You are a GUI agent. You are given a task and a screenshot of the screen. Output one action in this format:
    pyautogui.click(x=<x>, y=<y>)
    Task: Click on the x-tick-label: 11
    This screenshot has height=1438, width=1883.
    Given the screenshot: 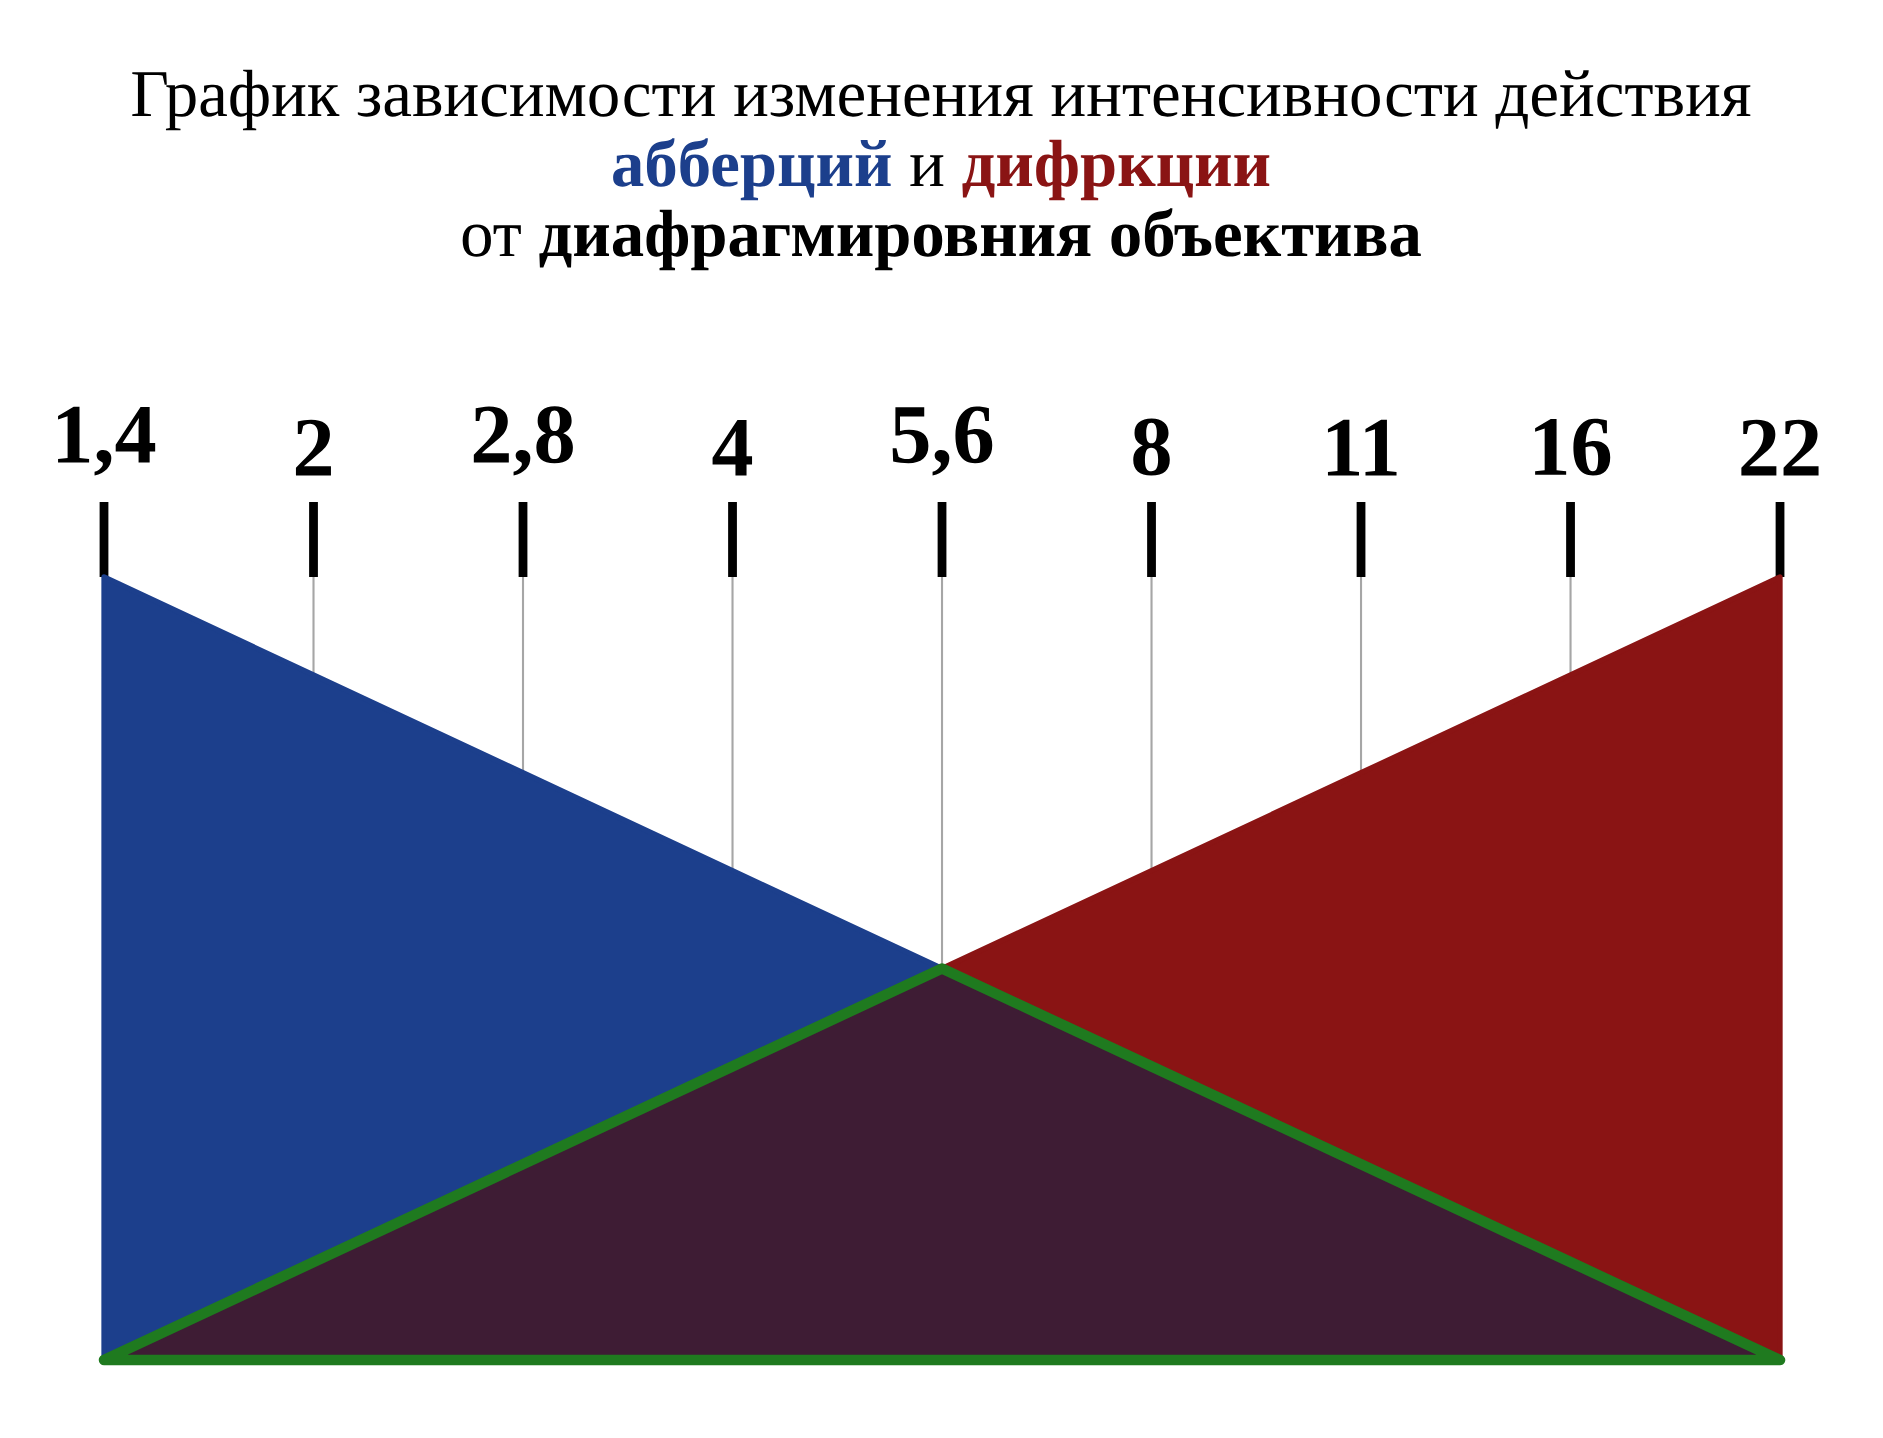 What is the action you would take?
    pyautogui.click(x=1362, y=447)
    